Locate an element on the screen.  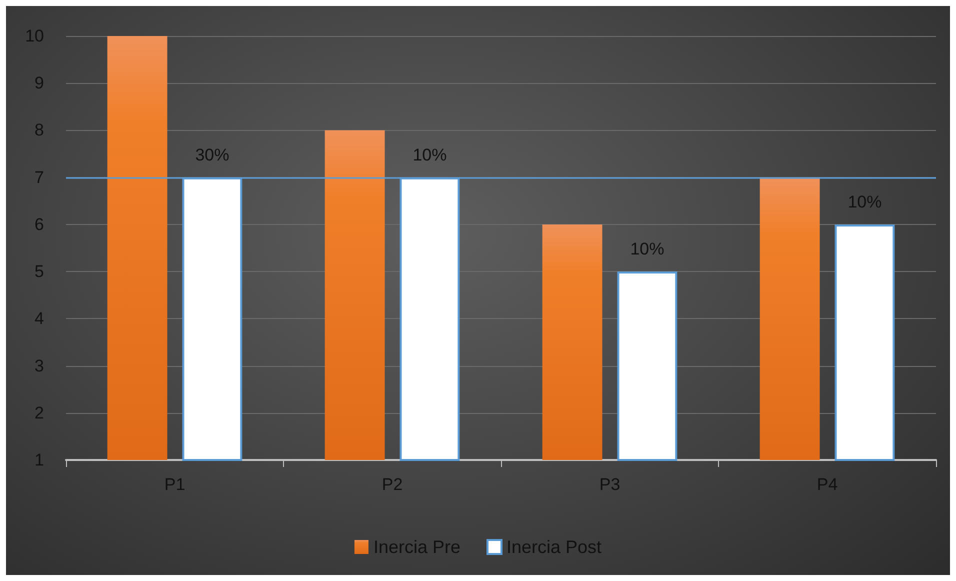
annotation: 30% is located at coordinates (212, 154).